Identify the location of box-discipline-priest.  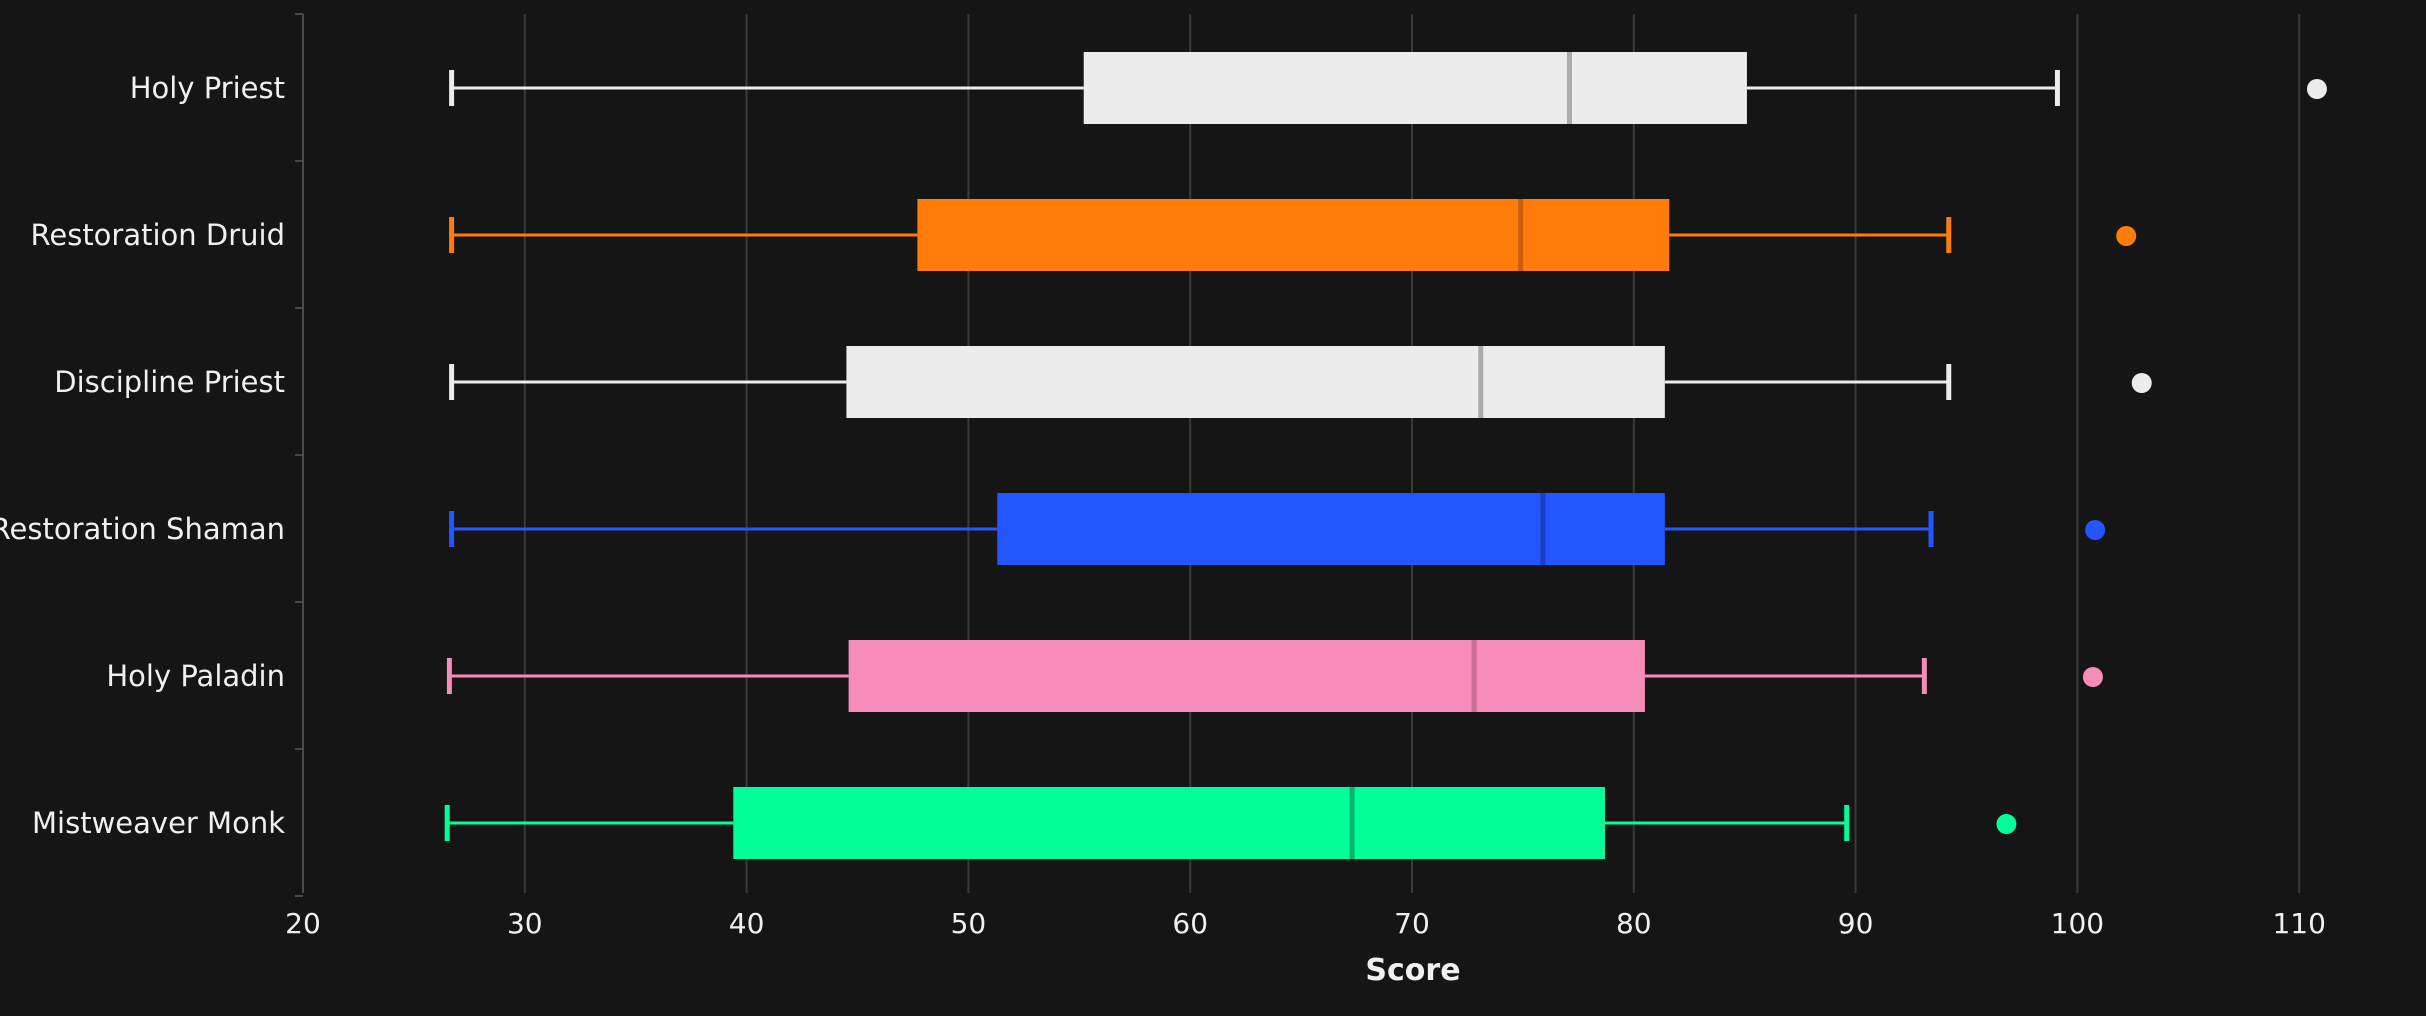
(1300, 382).